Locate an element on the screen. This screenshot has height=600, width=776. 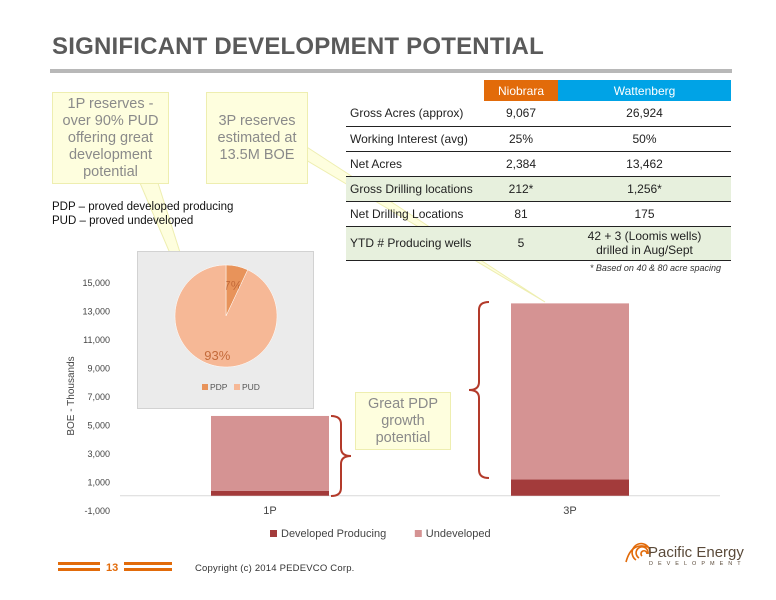
x-tick-label: 3P is located at coordinates (569, 511).